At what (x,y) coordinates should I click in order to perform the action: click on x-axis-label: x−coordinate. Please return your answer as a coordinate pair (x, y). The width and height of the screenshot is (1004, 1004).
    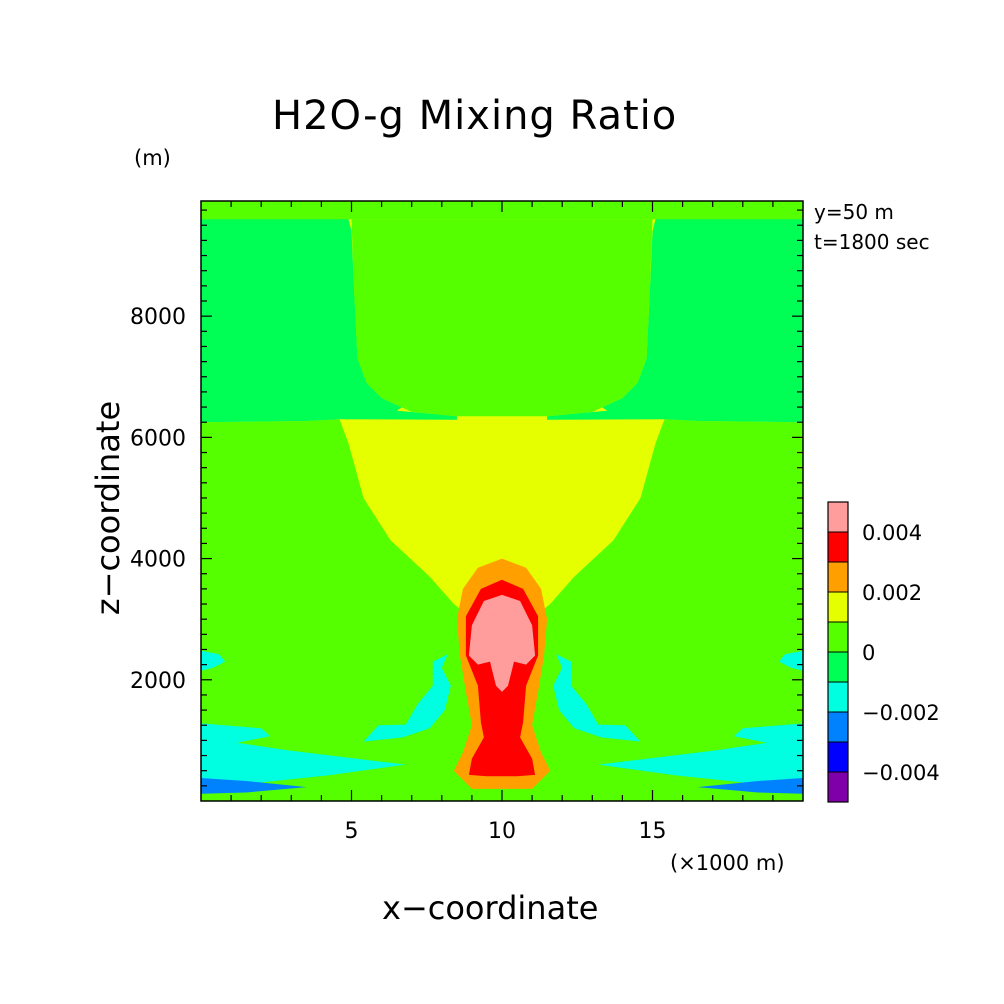
    Looking at the image, I should click on (490, 908).